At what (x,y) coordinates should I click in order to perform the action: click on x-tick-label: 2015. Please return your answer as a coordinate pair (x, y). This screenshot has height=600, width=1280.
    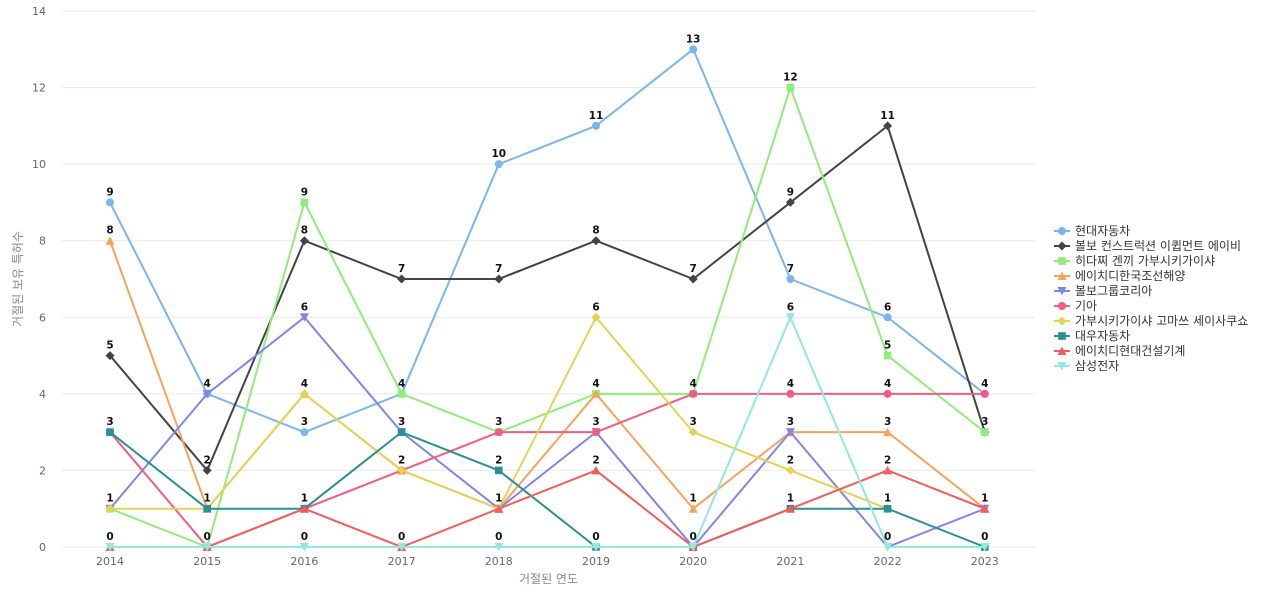
    Looking at the image, I should click on (207, 561).